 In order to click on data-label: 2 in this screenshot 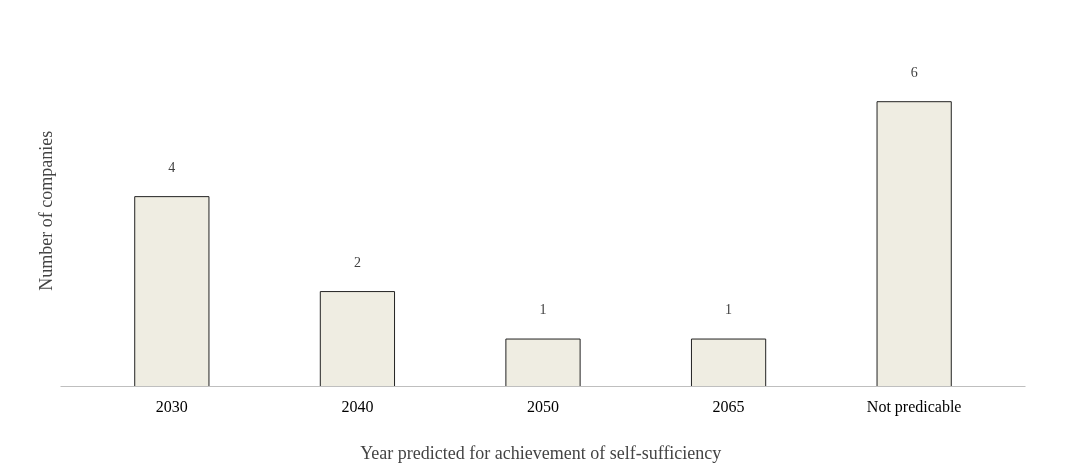, I will do `click(357, 262)`.